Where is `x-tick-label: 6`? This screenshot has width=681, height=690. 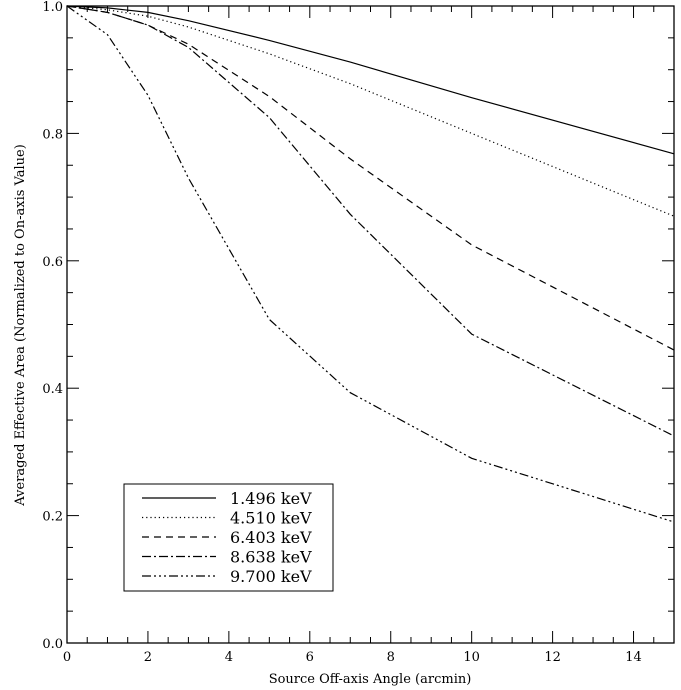 x-tick-label: 6 is located at coordinates (310, 657).